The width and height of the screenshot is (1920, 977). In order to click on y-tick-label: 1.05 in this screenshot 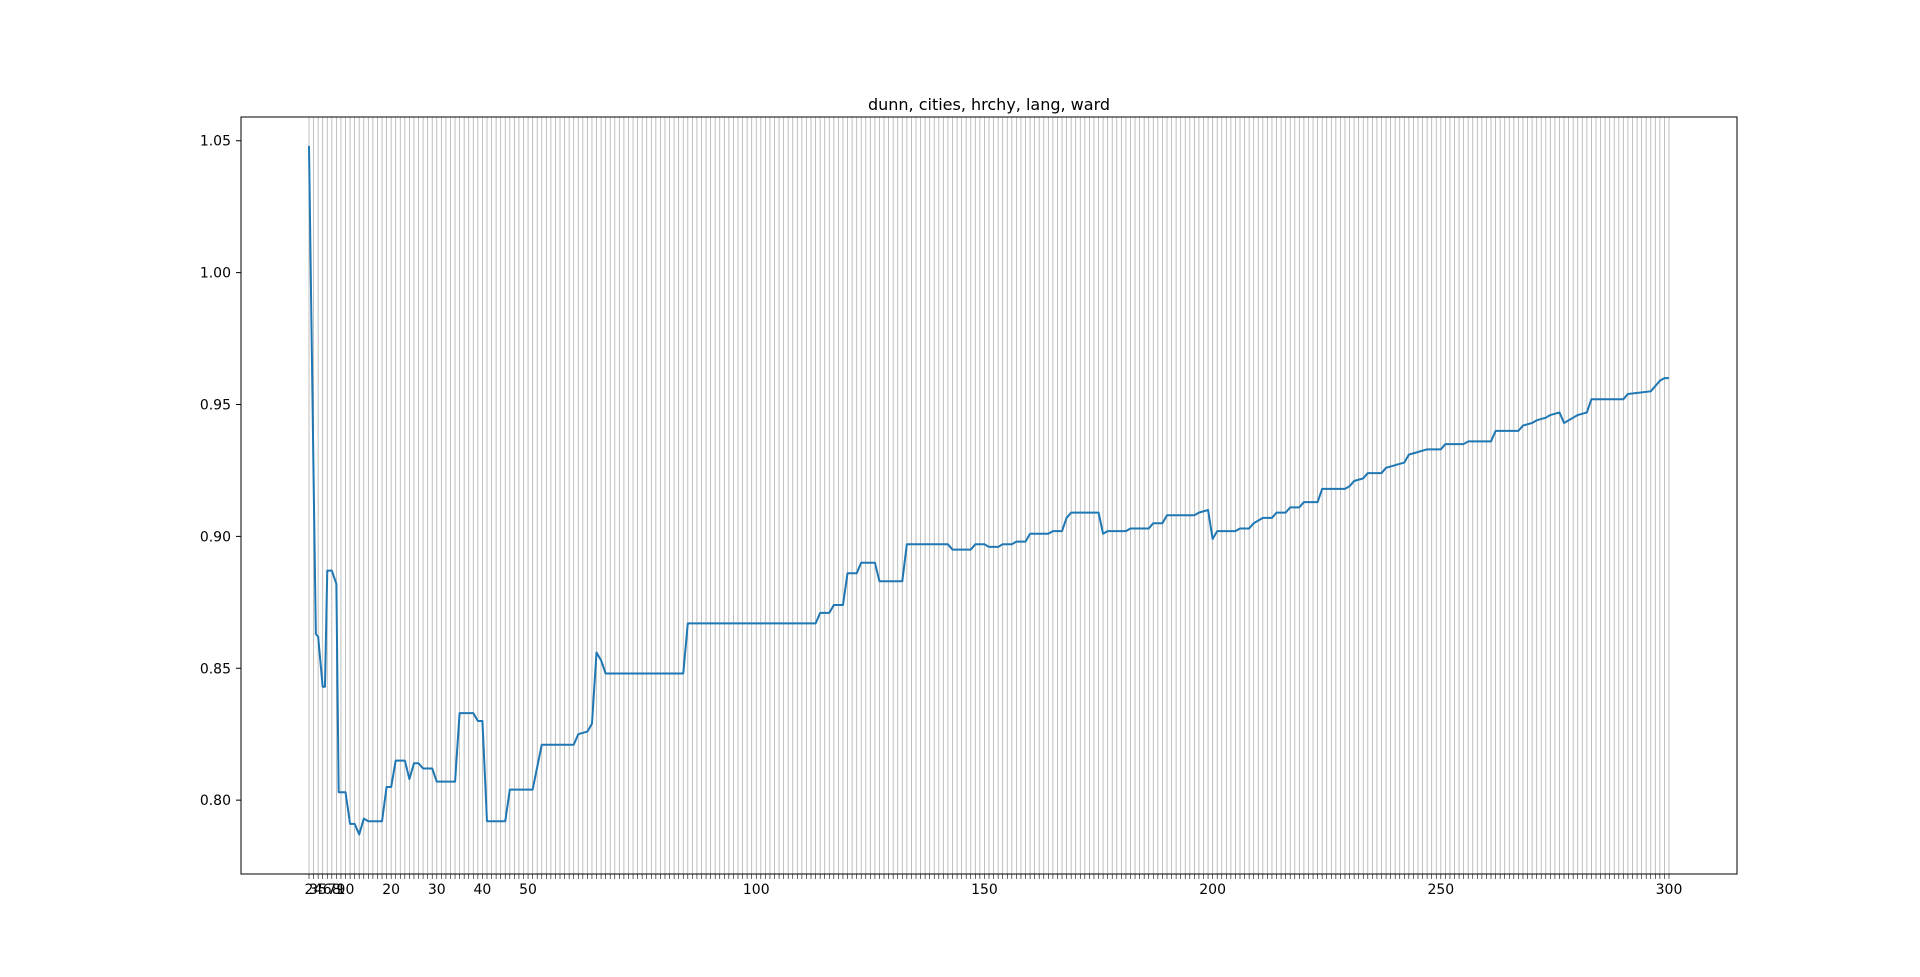, I will do `click(215, 142)`.